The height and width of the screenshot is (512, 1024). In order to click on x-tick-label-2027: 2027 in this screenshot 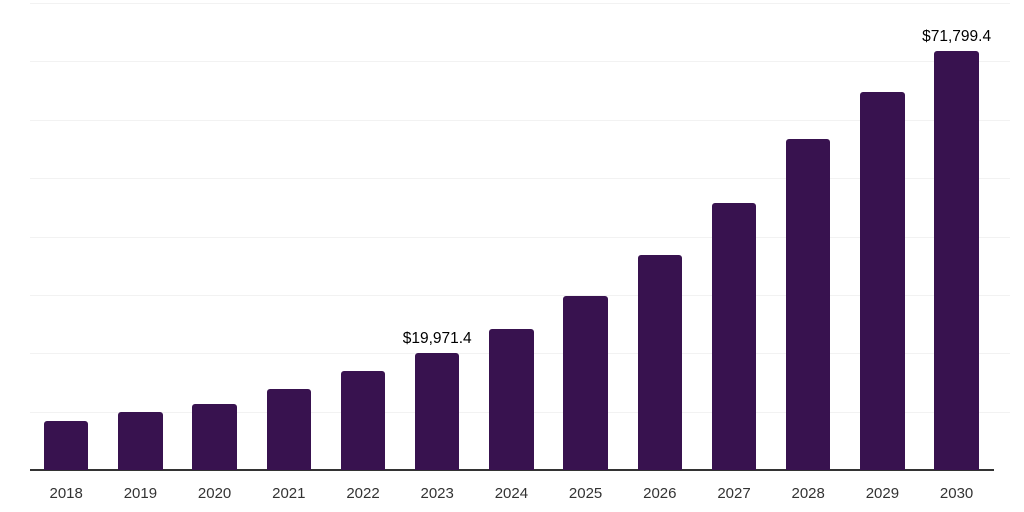, I will do `click(734, 493)`.